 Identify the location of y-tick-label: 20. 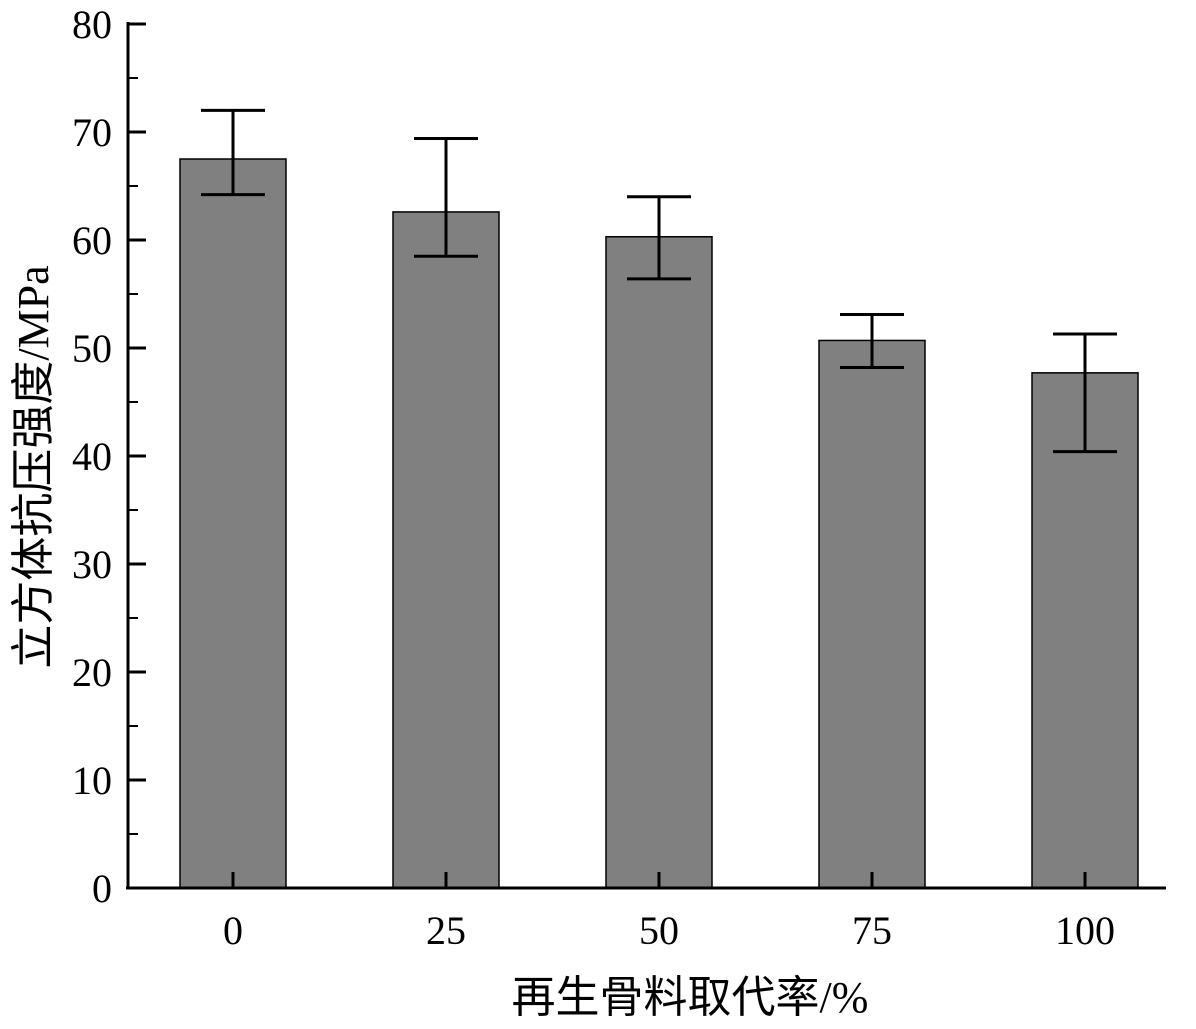
(92, 672).